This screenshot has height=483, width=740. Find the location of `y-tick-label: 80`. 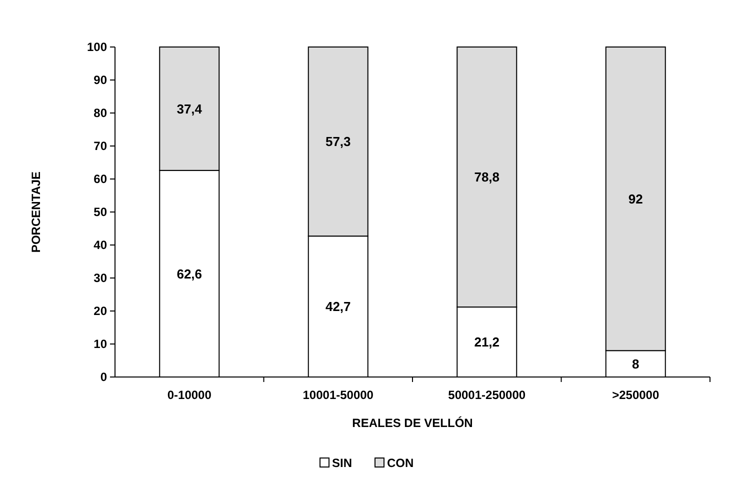

y-tick-label: 80 is located at coordinates (101, 113).